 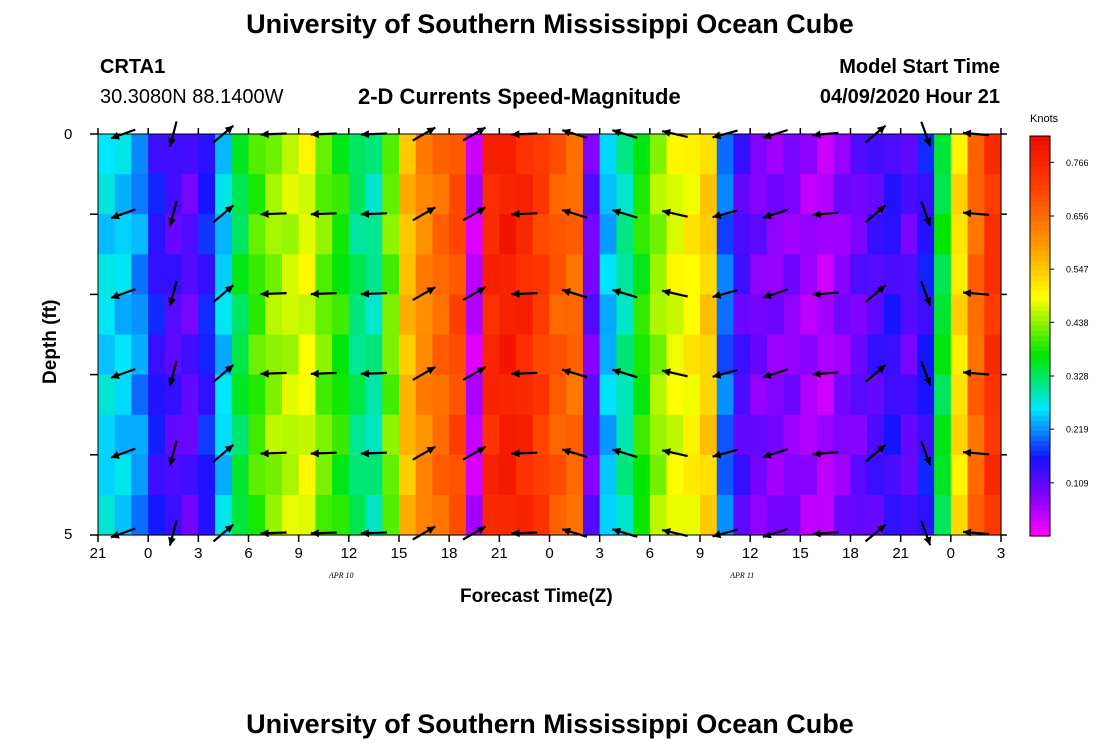 What do you see at coordinates (1077, 483) in the screenshot?
I see `colorbar-tick-label: 0.109` at bounding box center [1077, 483].